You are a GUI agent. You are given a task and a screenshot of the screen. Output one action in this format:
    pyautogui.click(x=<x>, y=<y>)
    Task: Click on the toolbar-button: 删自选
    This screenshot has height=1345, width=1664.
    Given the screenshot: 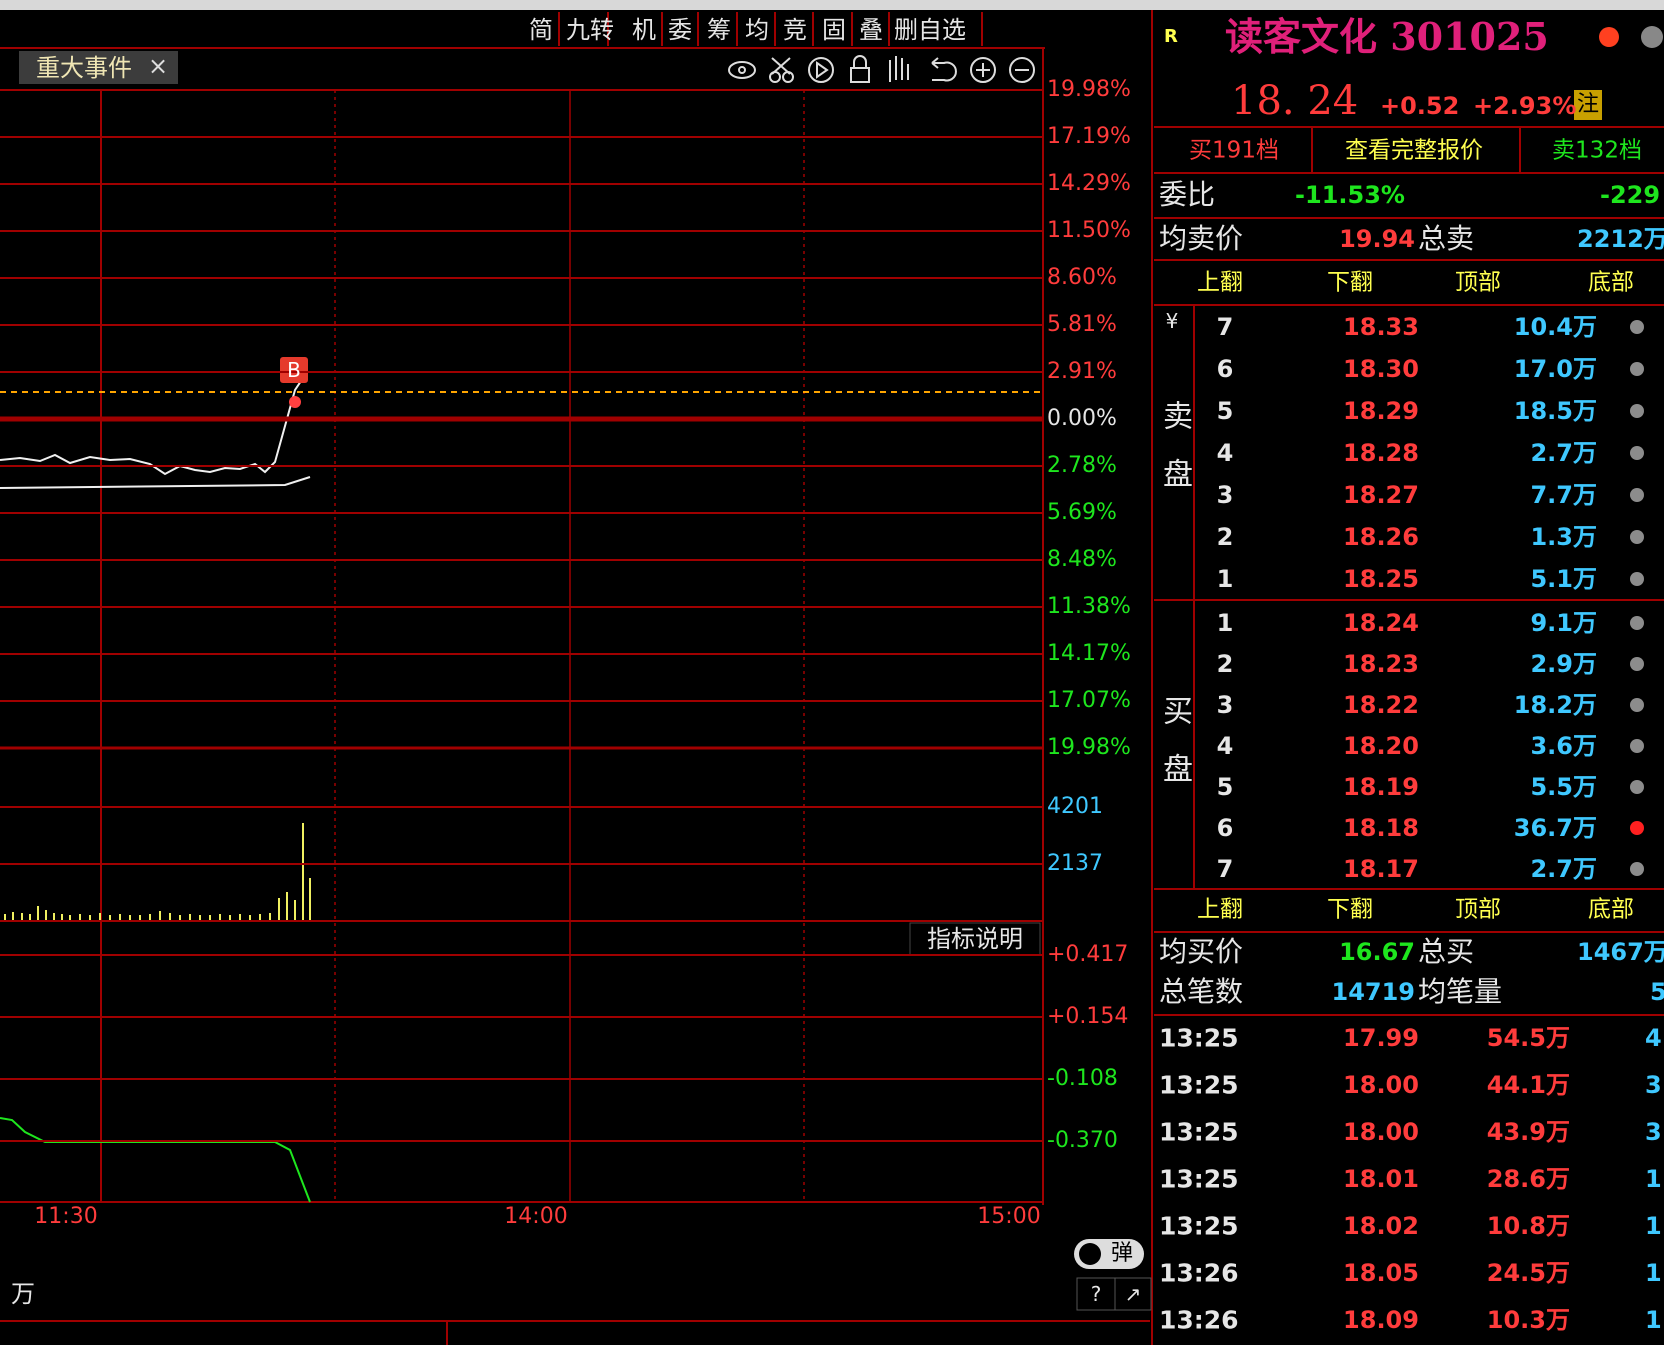 What is the action you would take?
    pyautogui.click(x=930, y=30)
    